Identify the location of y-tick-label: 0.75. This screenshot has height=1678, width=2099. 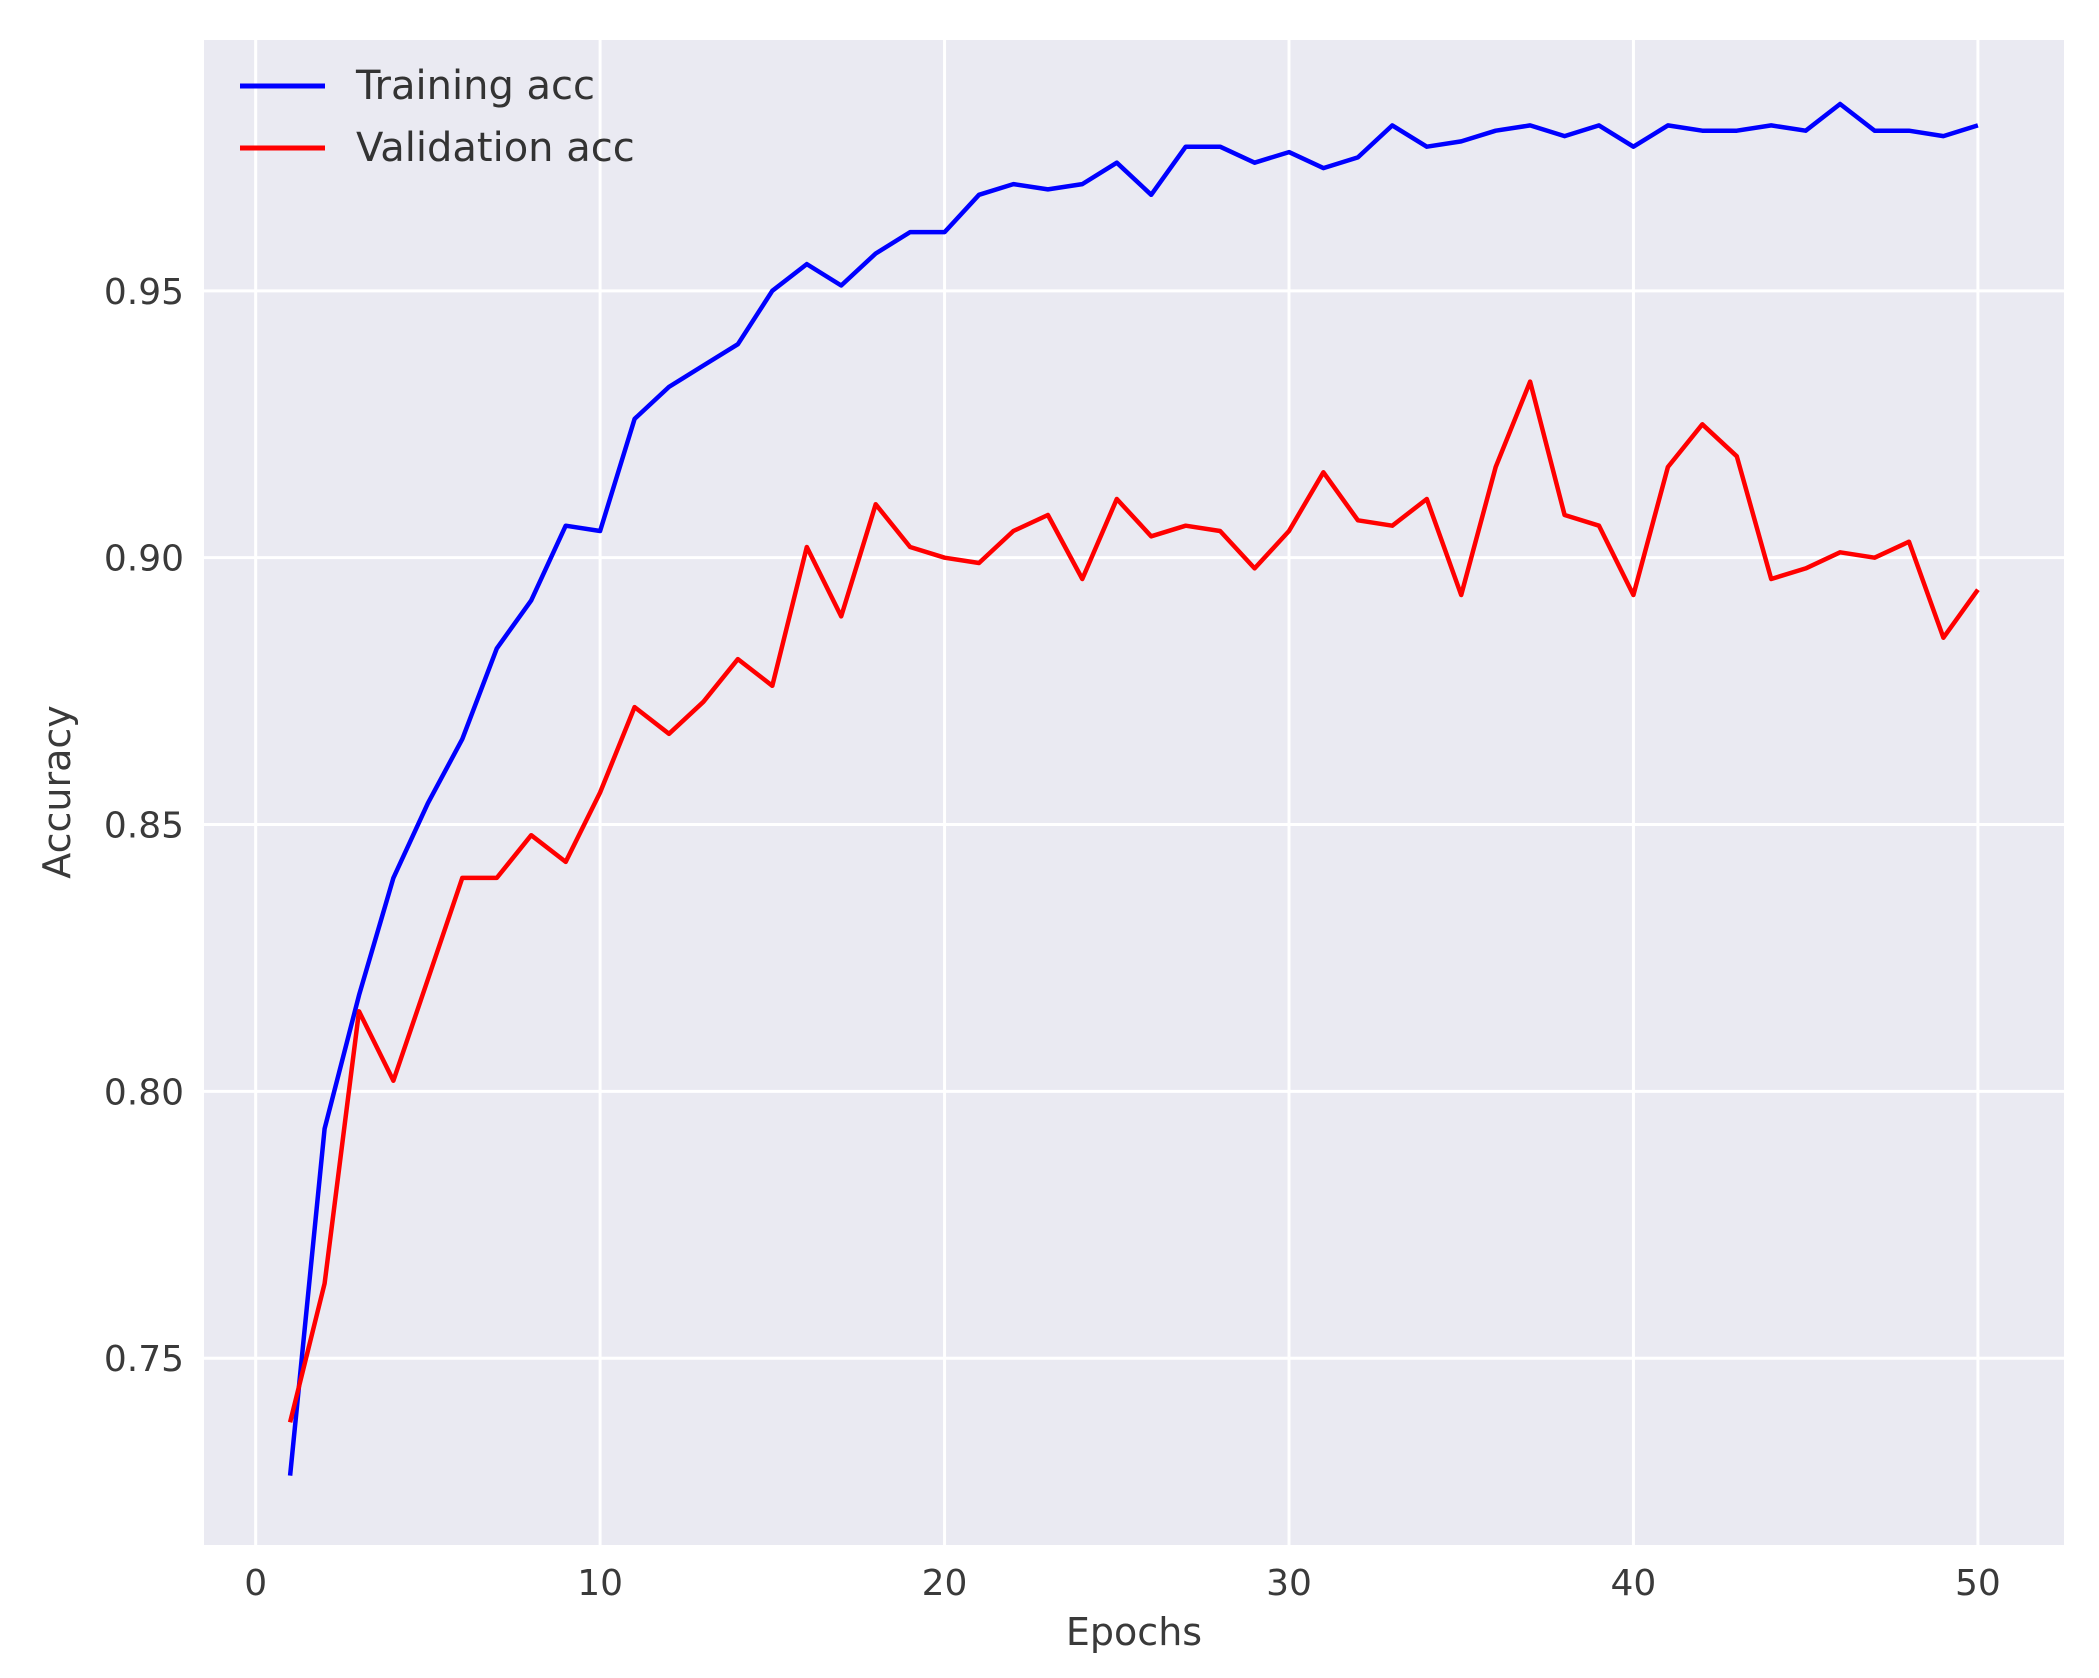
(144, 1359).